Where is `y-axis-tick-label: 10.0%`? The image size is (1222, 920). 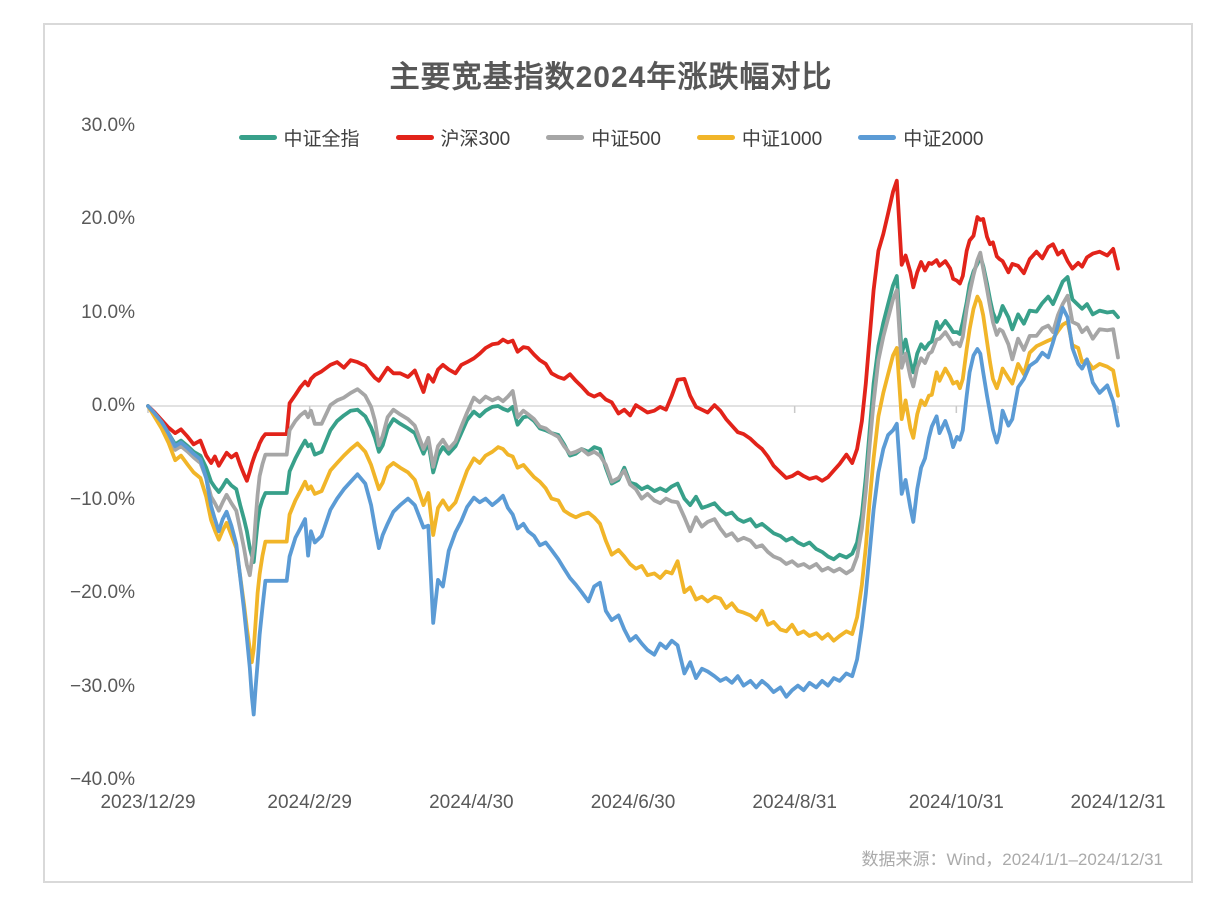
y-axis-tick-label: 10.0% is located at coordinates (108, 312).